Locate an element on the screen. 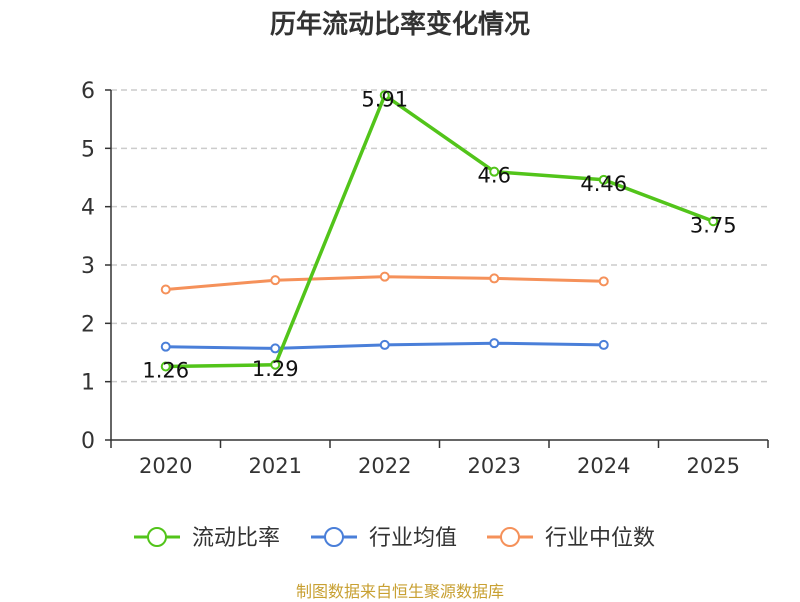  y-tick-label: 4 is located at coordinates (88, 208).